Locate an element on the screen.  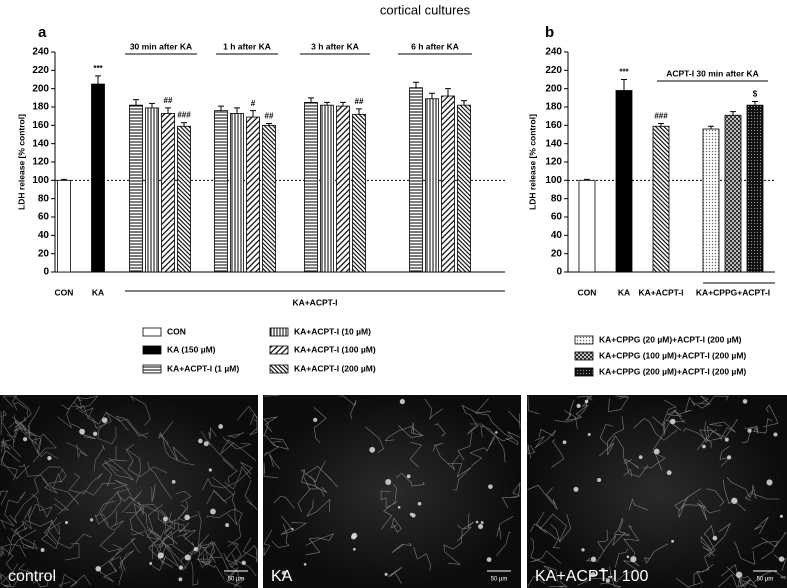
significance-label: *** is located at coordinates (98, 68).